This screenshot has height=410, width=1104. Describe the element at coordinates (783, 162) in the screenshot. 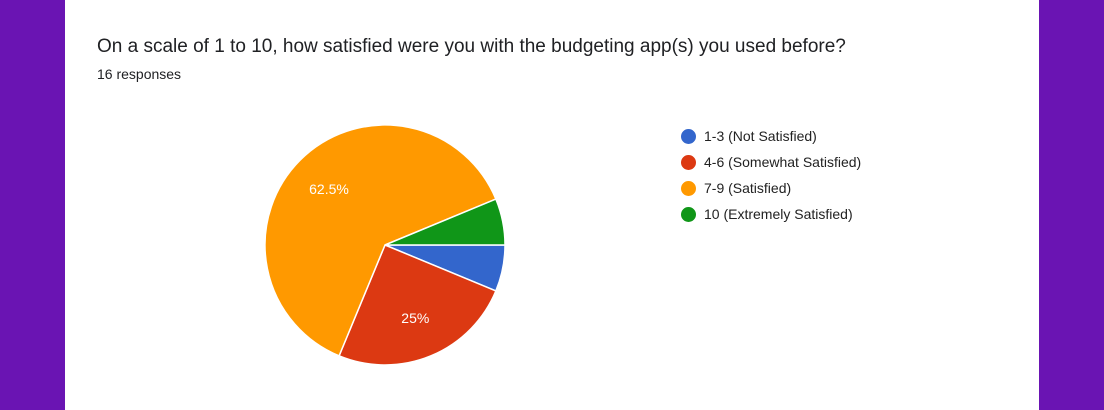

I see `legend-label: 4-6 (Somewhat Satisfied)` at that location.